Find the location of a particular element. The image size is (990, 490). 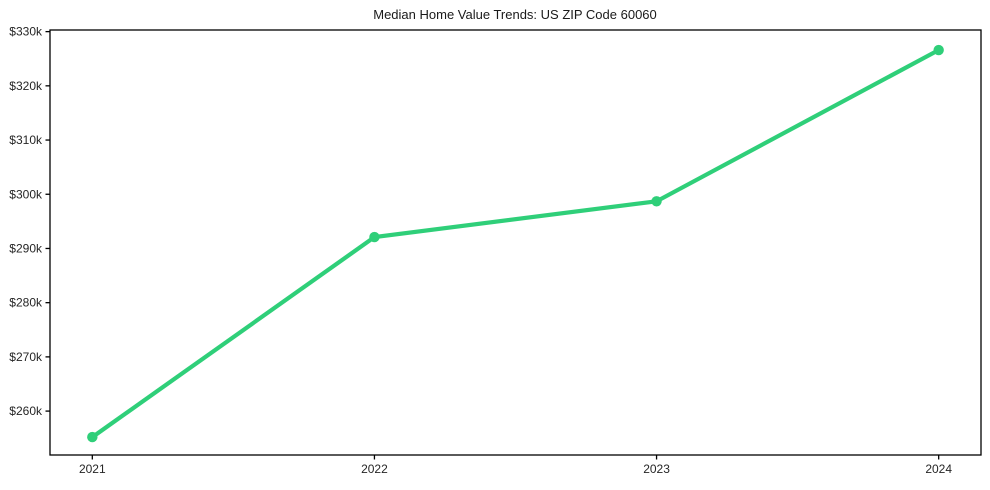

x-tick-label: 2021 is located at coordinates (92, 469).